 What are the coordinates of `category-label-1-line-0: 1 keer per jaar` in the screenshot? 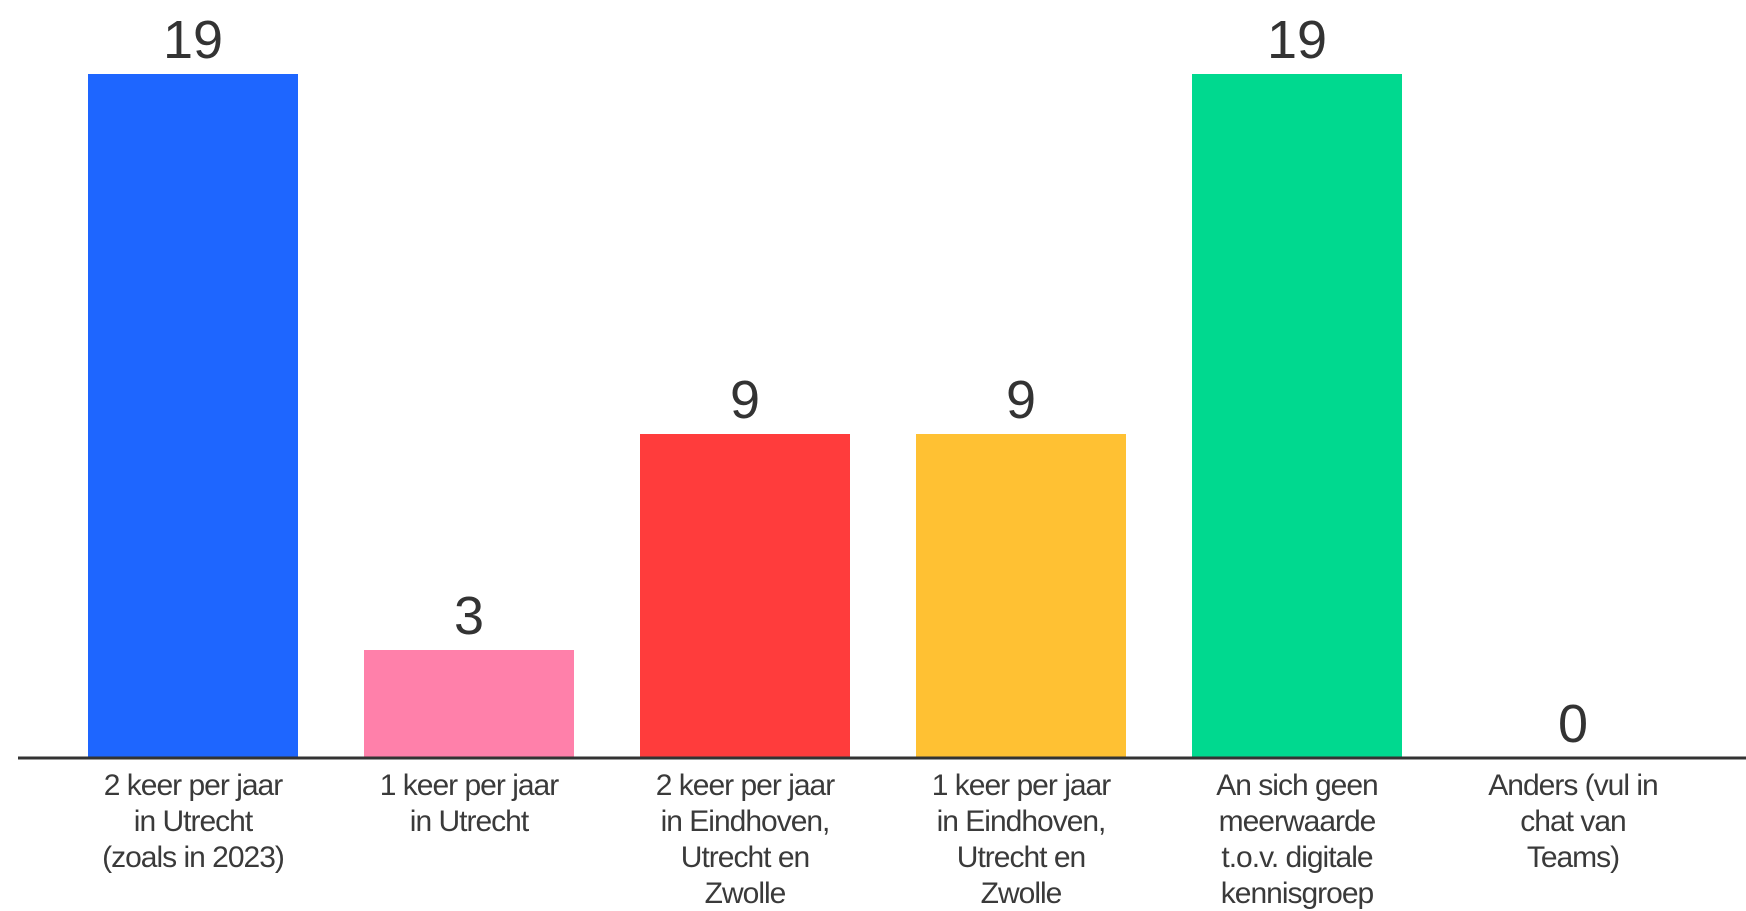 It's located at (469, 785).